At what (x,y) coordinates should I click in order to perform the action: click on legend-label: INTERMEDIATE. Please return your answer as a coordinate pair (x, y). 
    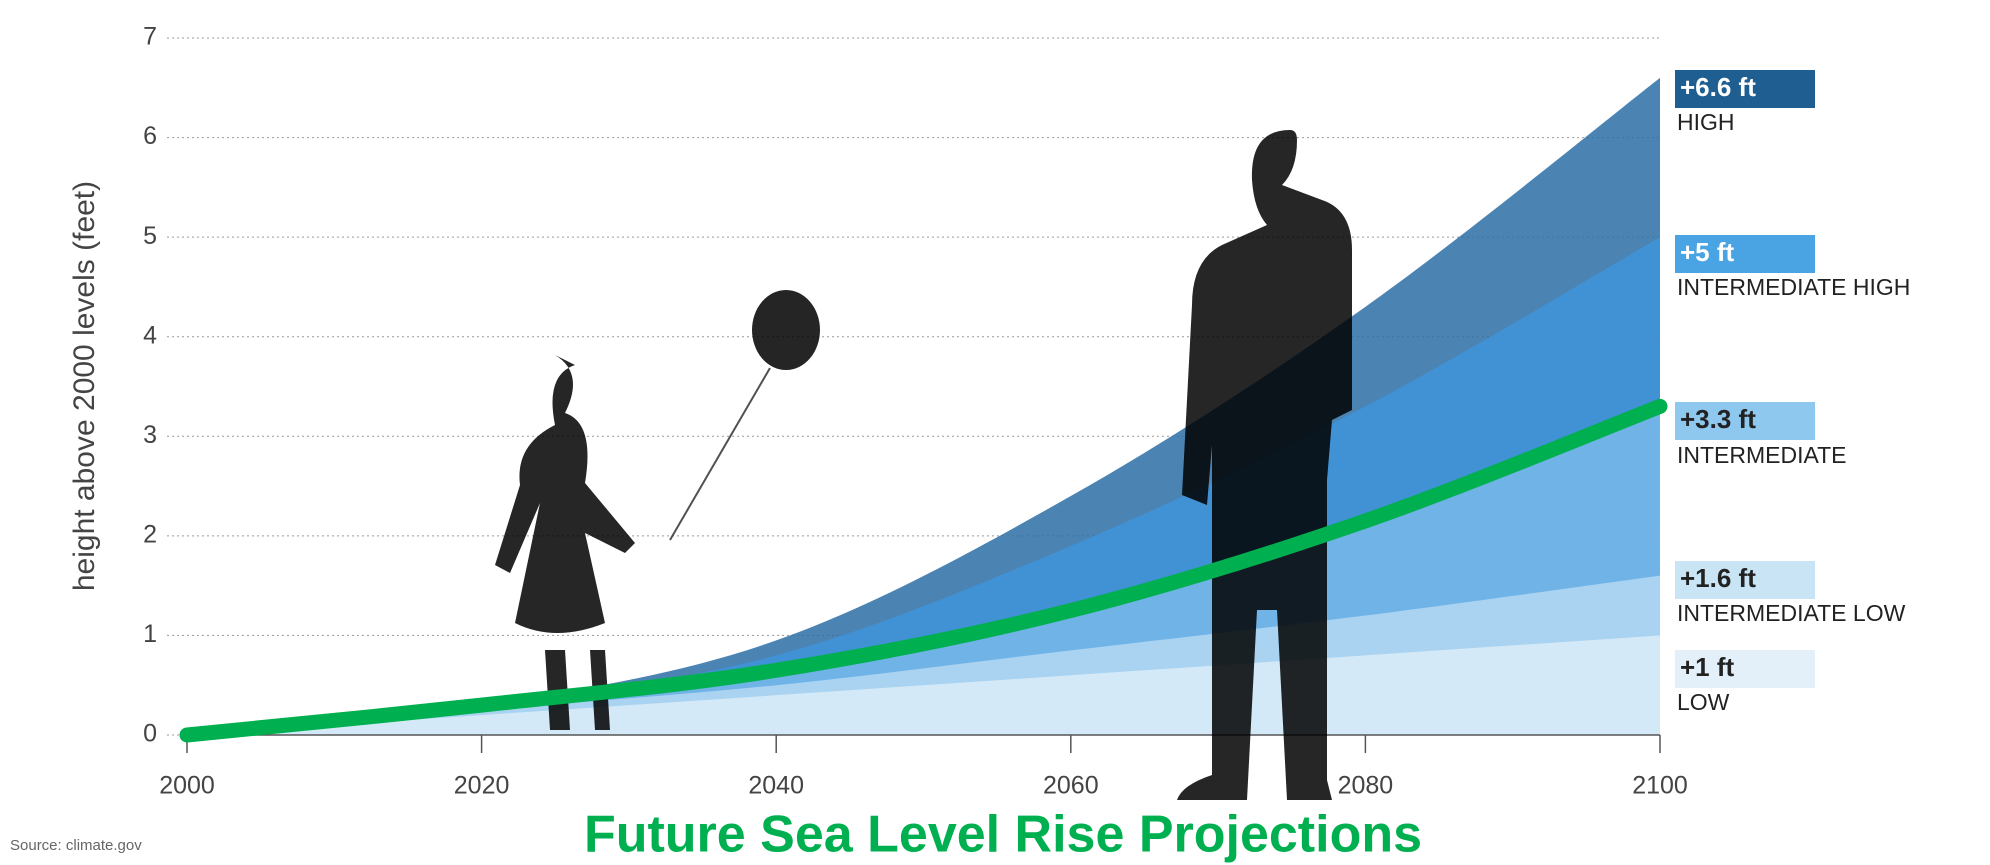
    Looking at the image, I should click on (1762, 455).